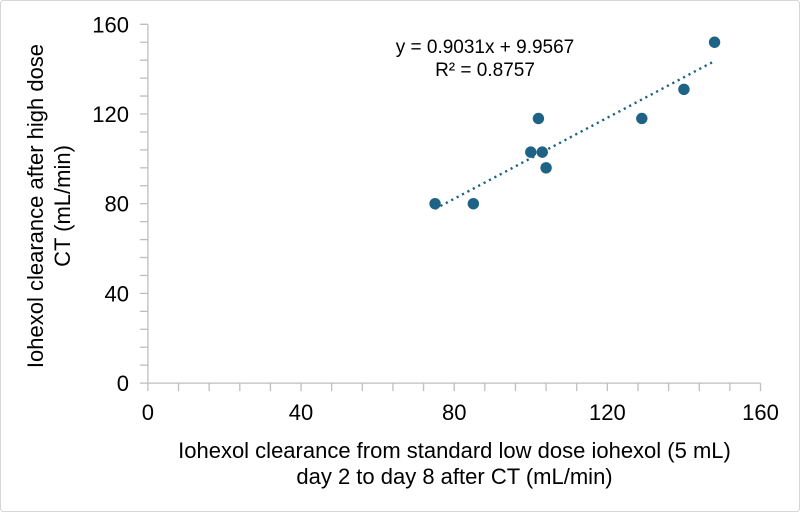 The height and width of the screenshot is (512, 800). I want to click on y-tick-label: 0, so click(123, 383).